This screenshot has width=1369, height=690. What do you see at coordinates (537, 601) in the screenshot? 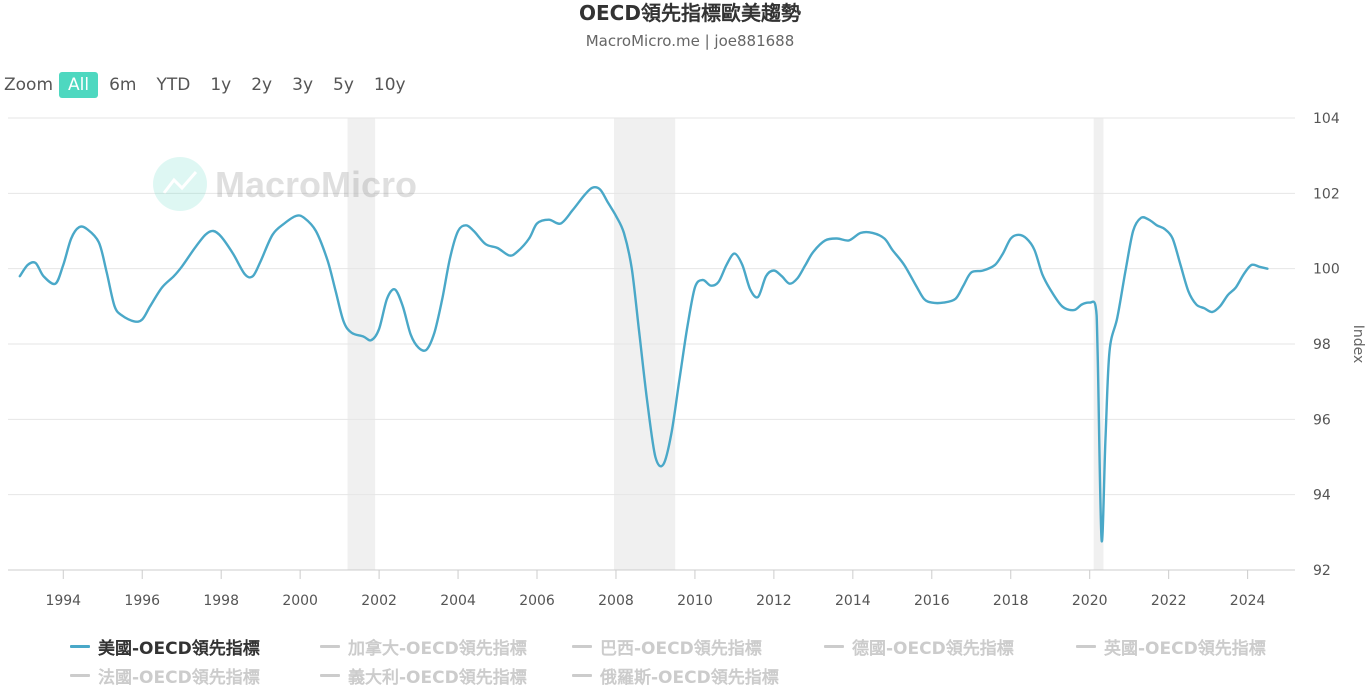
I see `x-tick-label: 2006` at bounding box center [537, 601].